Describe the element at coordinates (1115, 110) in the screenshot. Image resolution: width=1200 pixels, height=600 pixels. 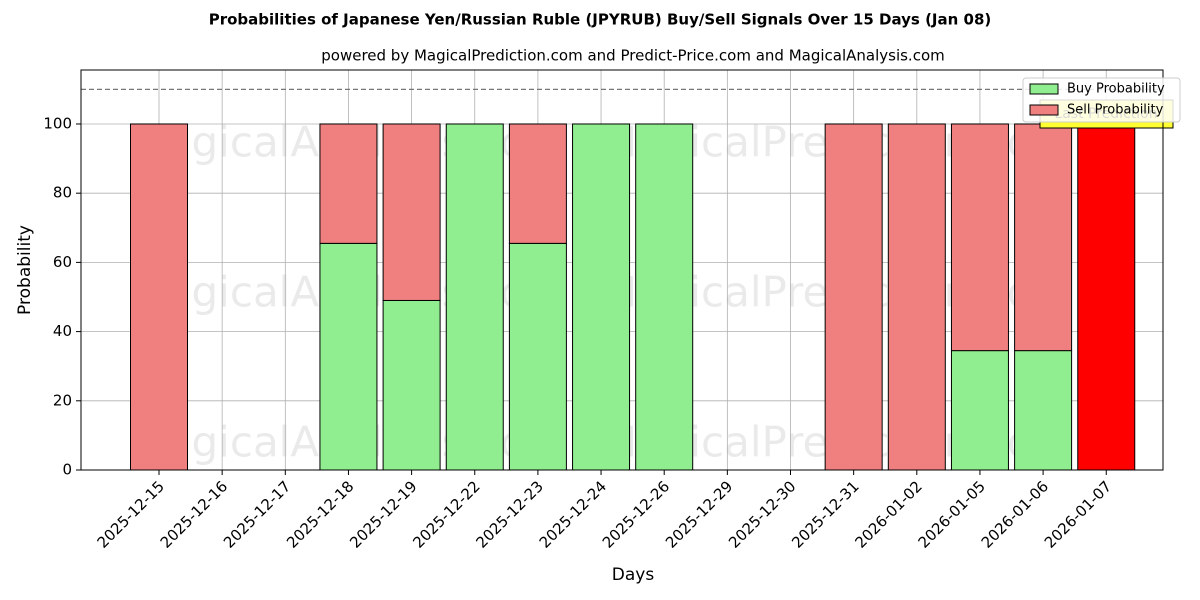
I see `legend-label: Sell Probability` at that location.